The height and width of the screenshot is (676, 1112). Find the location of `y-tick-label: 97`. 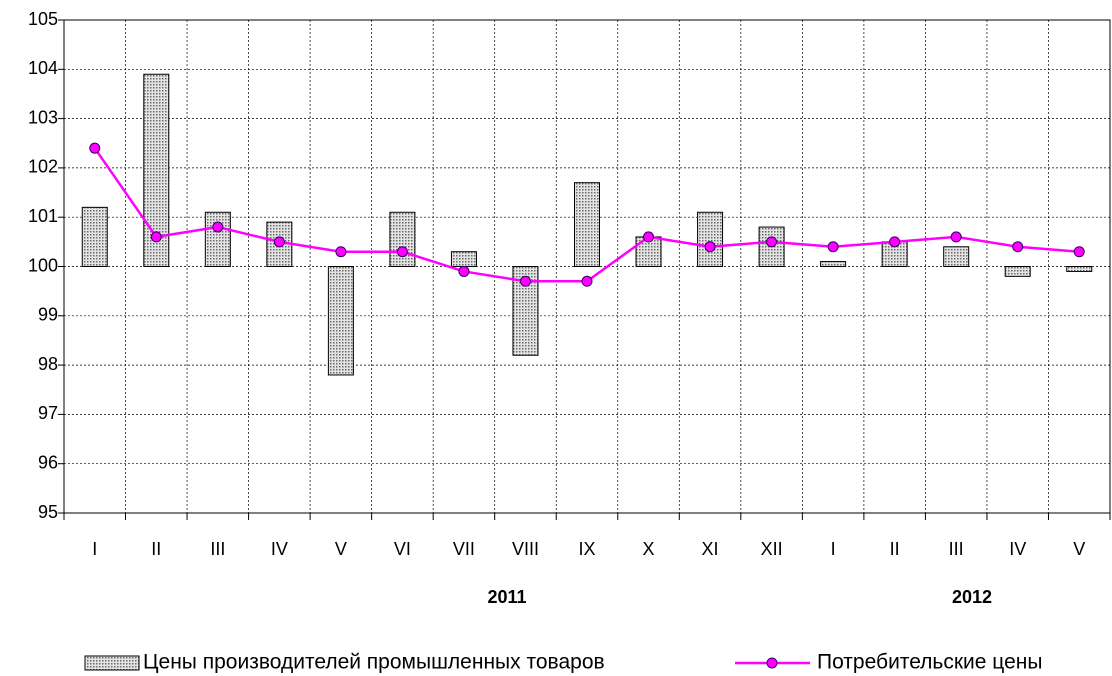

y-tick-label: 97 is located at coordinates (48, 413).